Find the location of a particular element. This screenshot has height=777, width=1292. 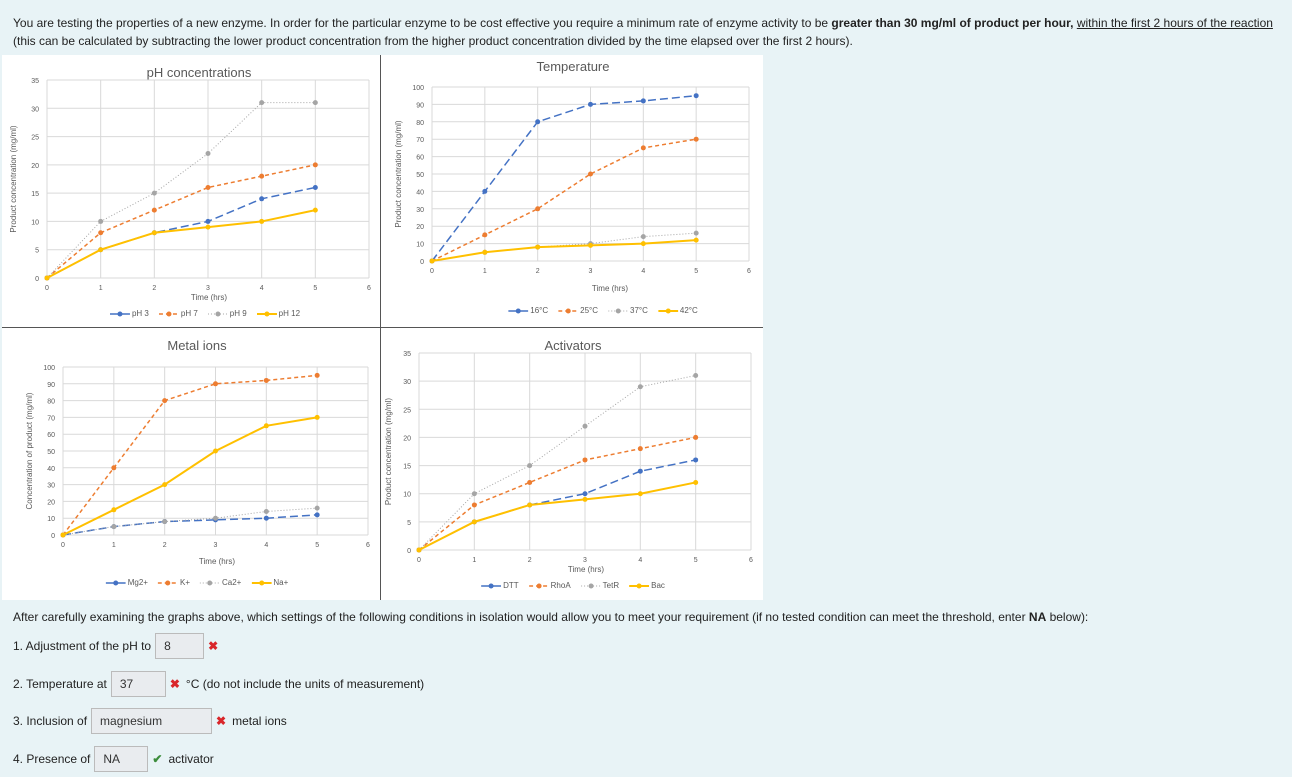

legend-item: pH 12 is located at coordinates (278, 313).